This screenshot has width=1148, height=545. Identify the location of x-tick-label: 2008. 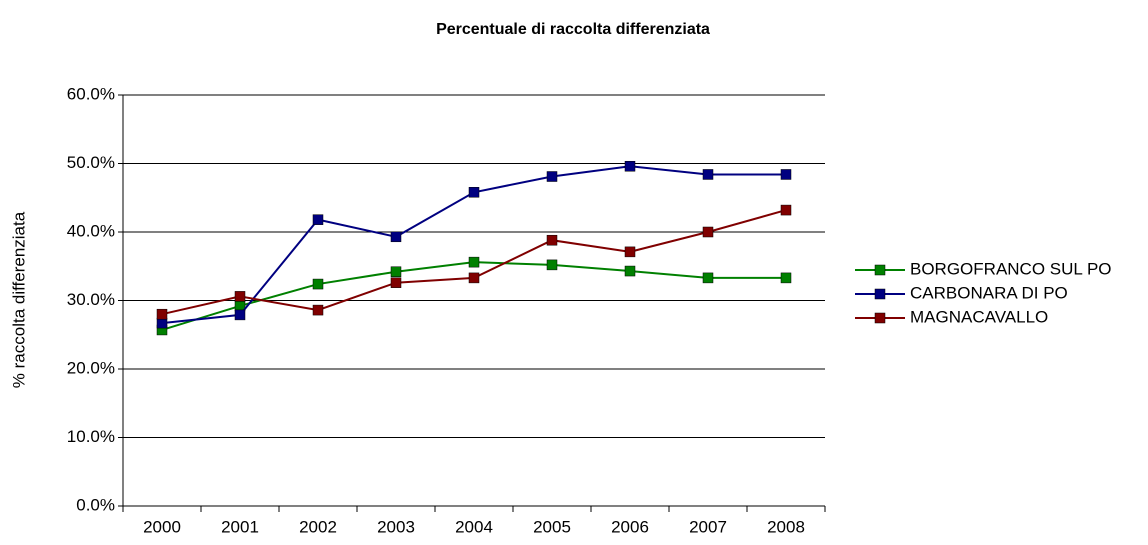
(786, 526).